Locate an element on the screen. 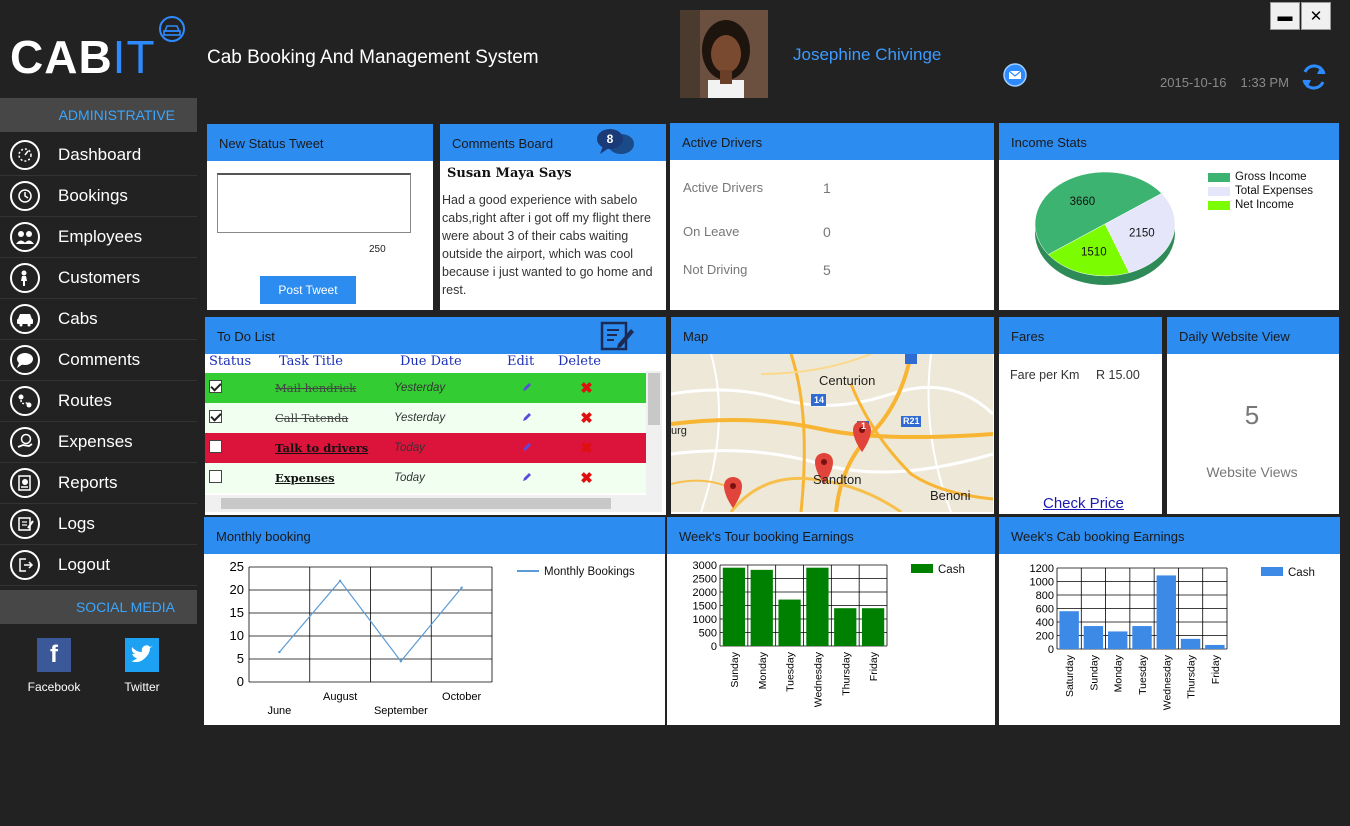 This screenshot has width=1350, height=826. due-date: Yesterday is located at coordinates (420, 388).